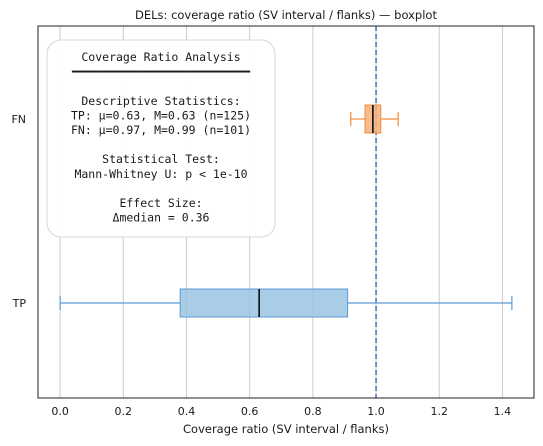 This screenshot has height=446, width=543. What do you see at coordinates (313, 411) in the screenshot?
I see `x-tick-label: 0.8` at bounding box center [313, 411].